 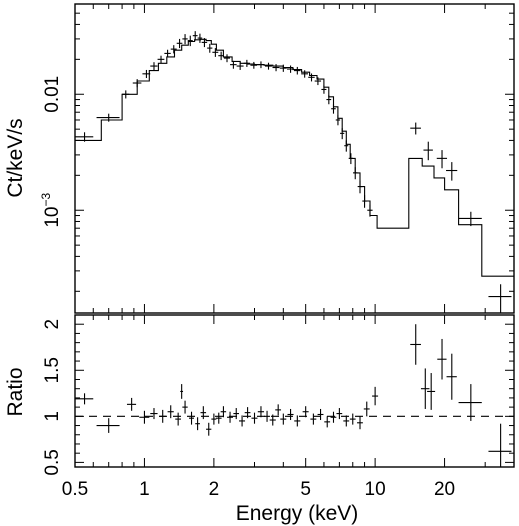 I want to click on y-tick-label: 1, so click(x=52, y=416).